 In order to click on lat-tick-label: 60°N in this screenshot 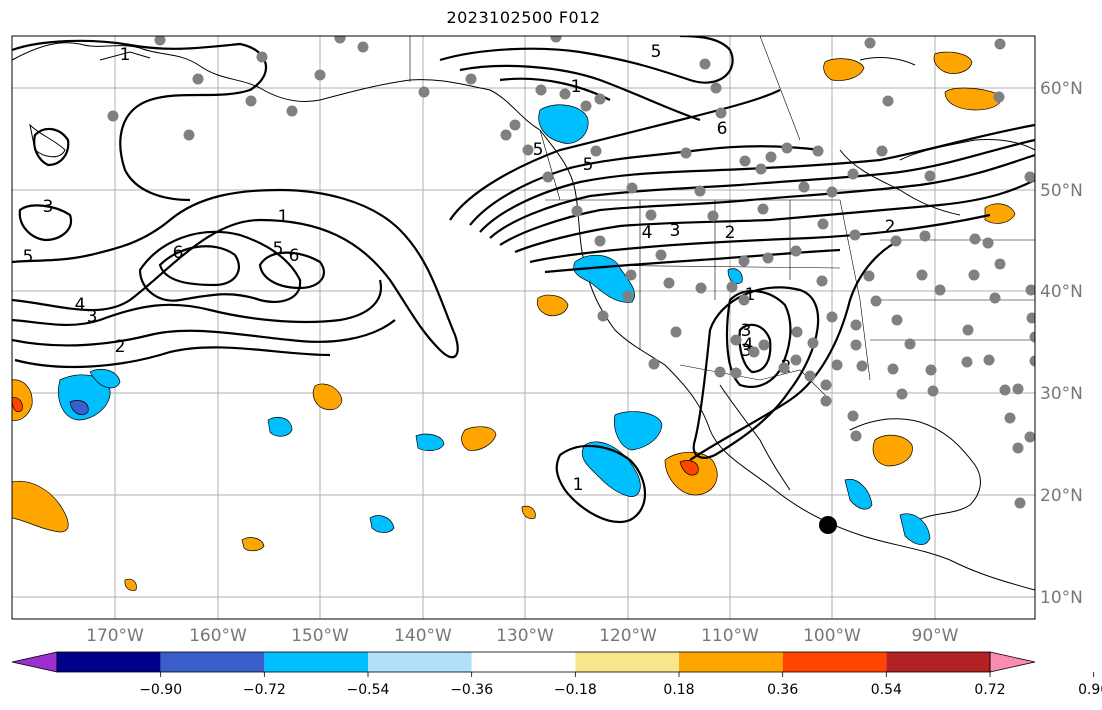, I will do `click(1061, 89)`.